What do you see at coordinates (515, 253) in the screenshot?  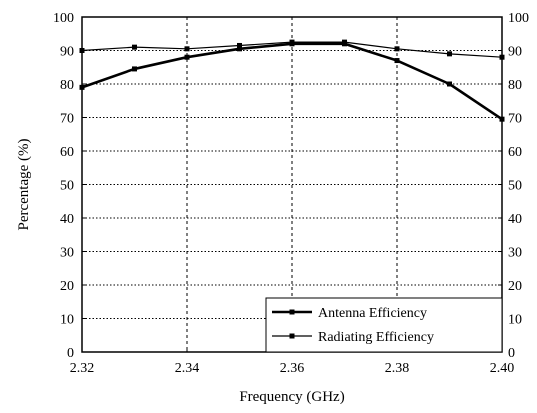 I see `right-y-tick-label: 30` at bounding box center [515, 253].